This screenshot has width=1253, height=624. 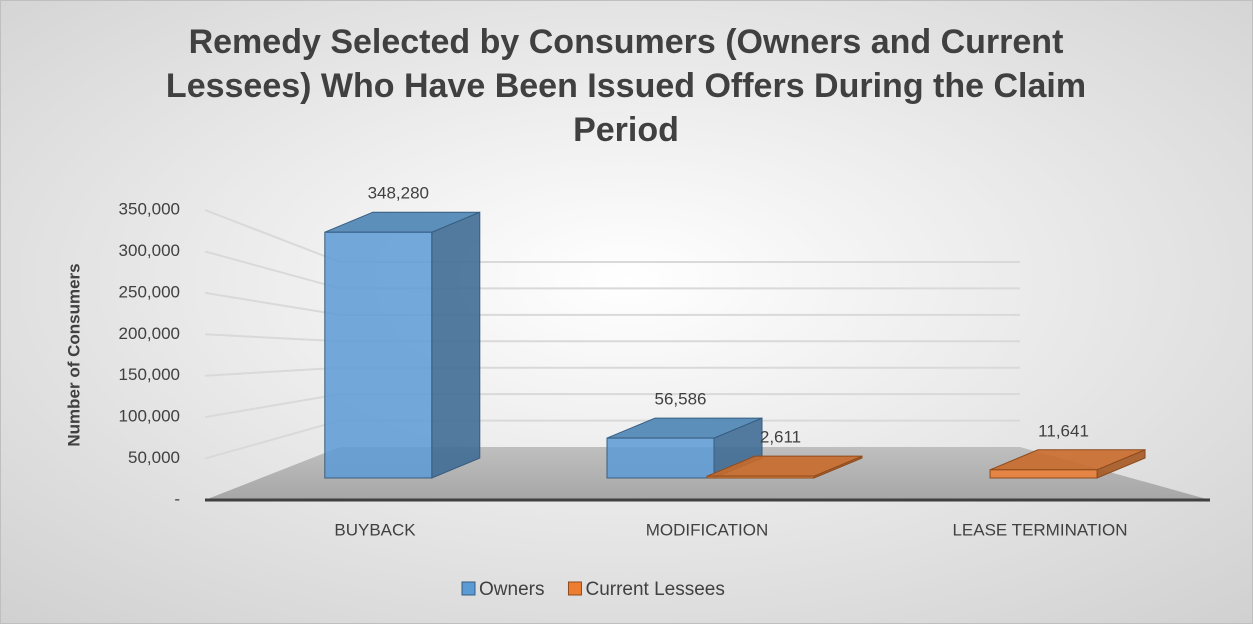 I want to click on x-tick-label: MODIFICATION, so click(x=707, y=529).